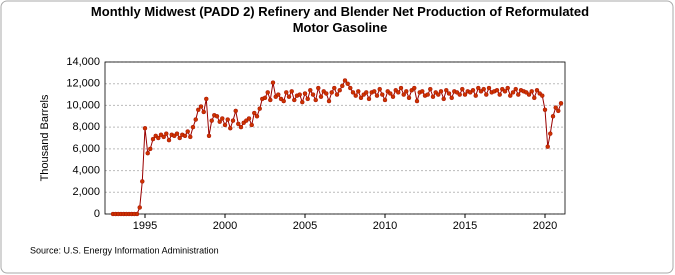 The image size is (675, 275). I want to click on y-tick-label: 0, so click(97, 214).